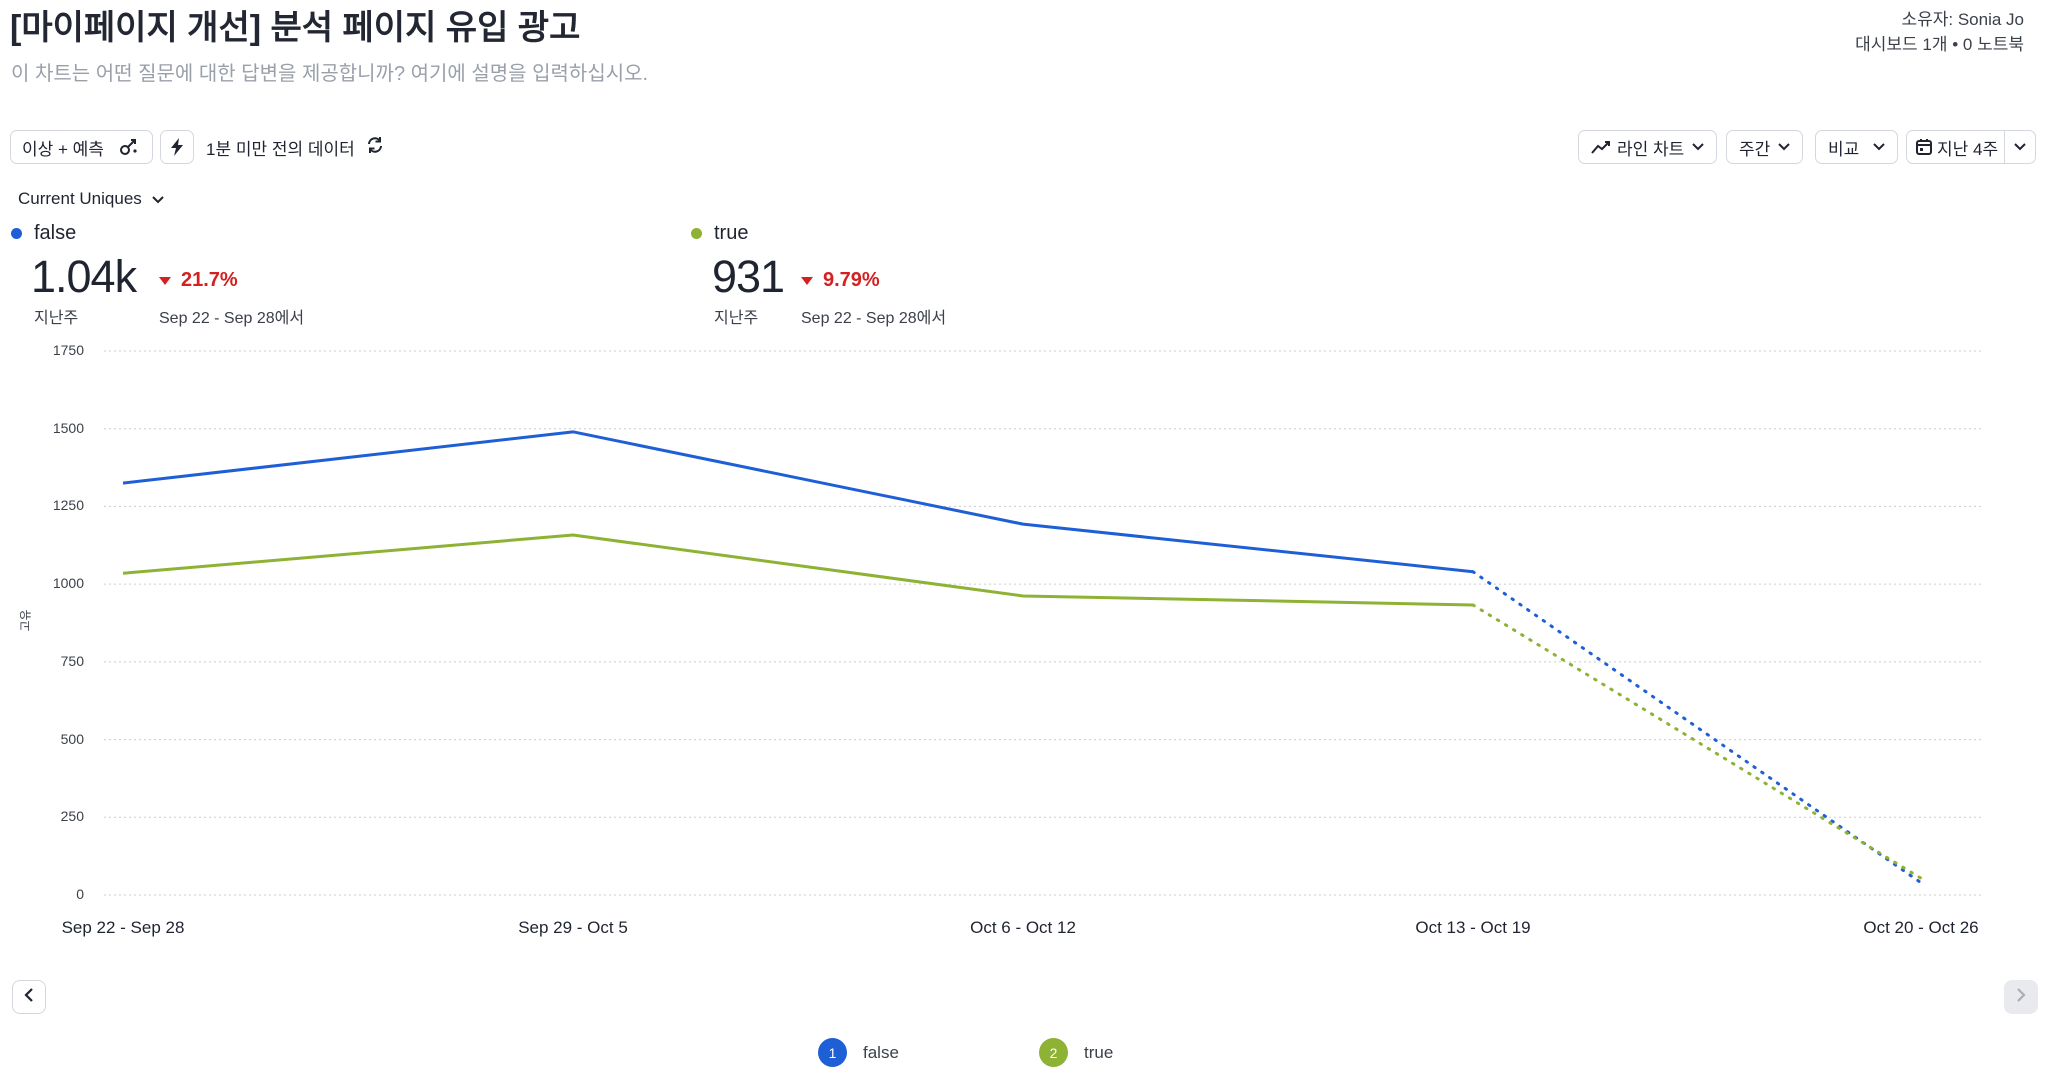 The image size is (2048, 1084). Describe the element at coordinates (68, 350) in the screenshot. I see `y-tick-label: 1750` at that location.